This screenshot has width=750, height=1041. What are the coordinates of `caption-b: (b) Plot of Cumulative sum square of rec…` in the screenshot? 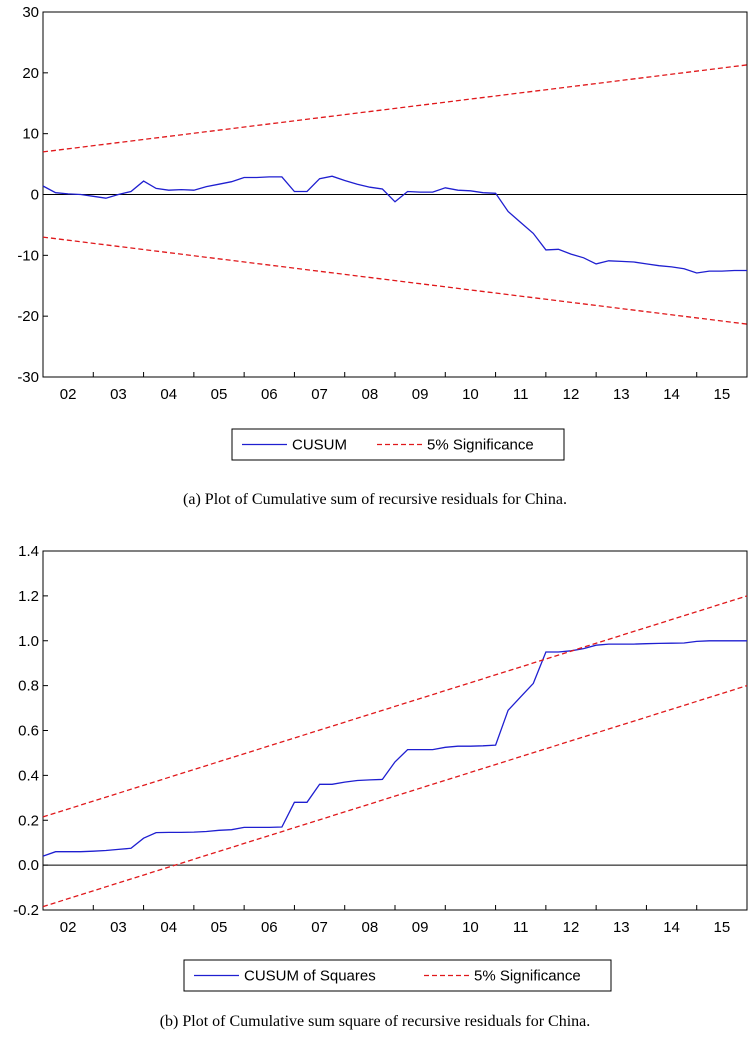 It's located at (375, 1021).